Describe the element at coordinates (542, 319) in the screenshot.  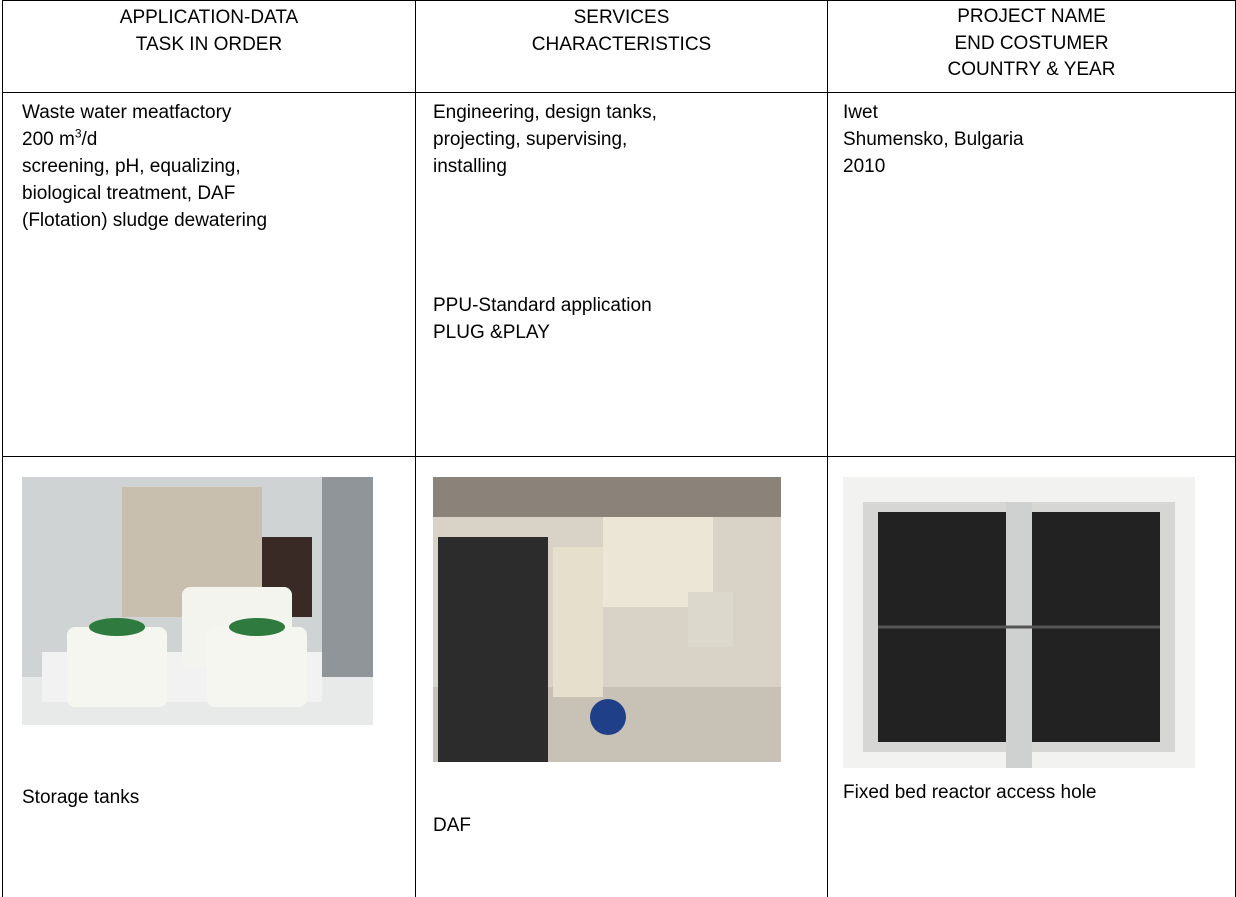
I see `cell: PPU-Standard application PLUG &PLAY` at that location.